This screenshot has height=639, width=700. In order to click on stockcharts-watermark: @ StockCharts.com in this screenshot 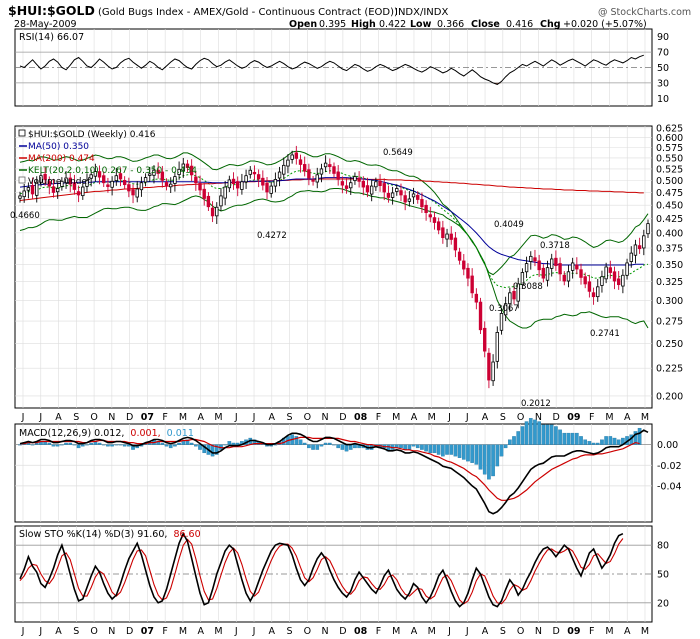, I will do `click(644, 12)`.